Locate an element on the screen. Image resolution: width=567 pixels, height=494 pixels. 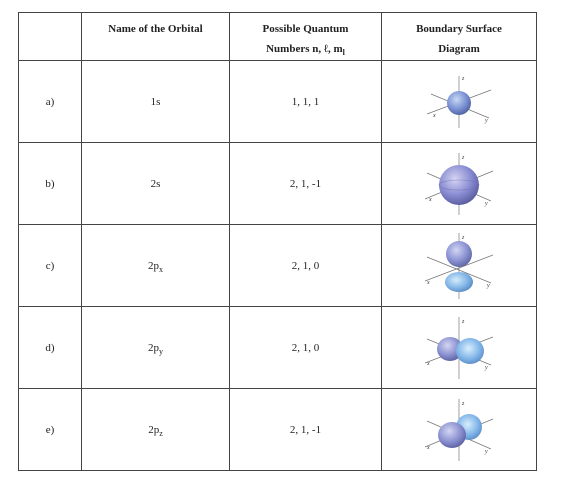
header-diagram: Boundary Surface Diagram is located at coordinates (459, 36).